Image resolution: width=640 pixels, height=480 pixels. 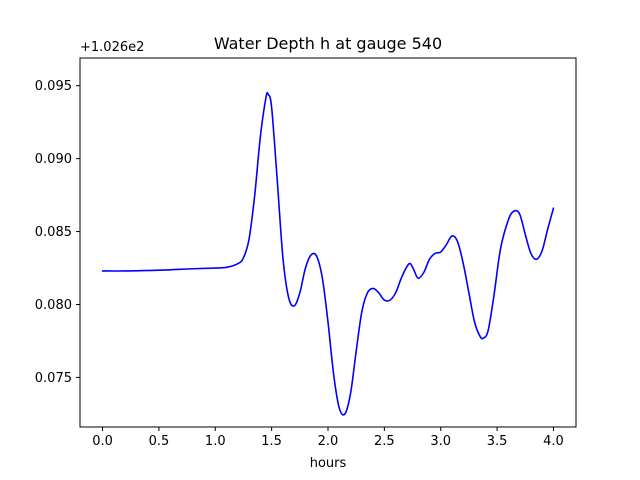 I want to click on x-tick-label: 0.5, so click(x=159, y=441).